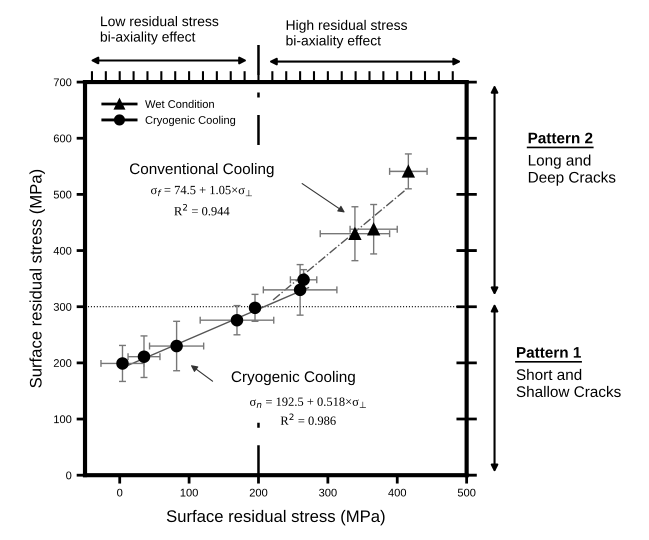 The image size is (649, 540). What do you see at coordinates (293, 378) in the screenshot?
I see `annotation: Cryogenic Cooling` at bounding box center [293, 378].